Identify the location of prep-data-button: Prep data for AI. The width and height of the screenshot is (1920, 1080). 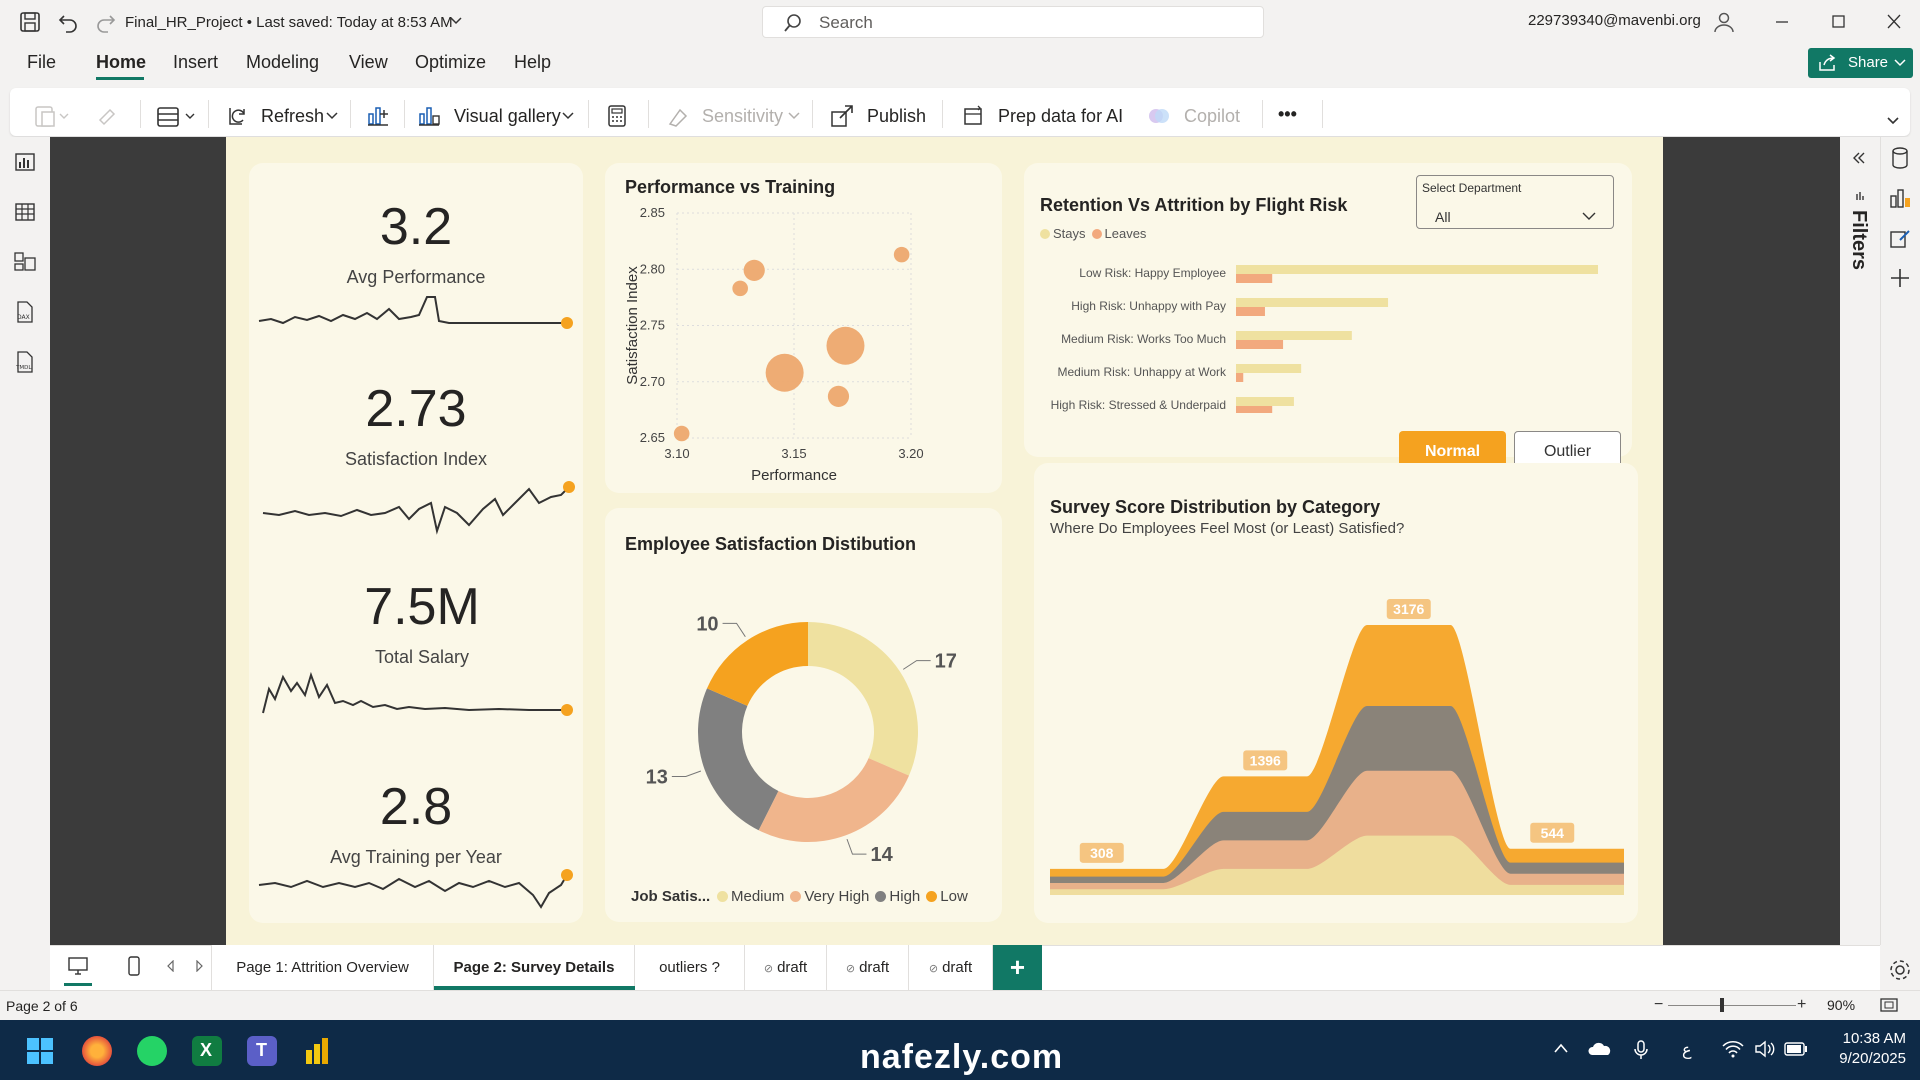
(1061, 116).